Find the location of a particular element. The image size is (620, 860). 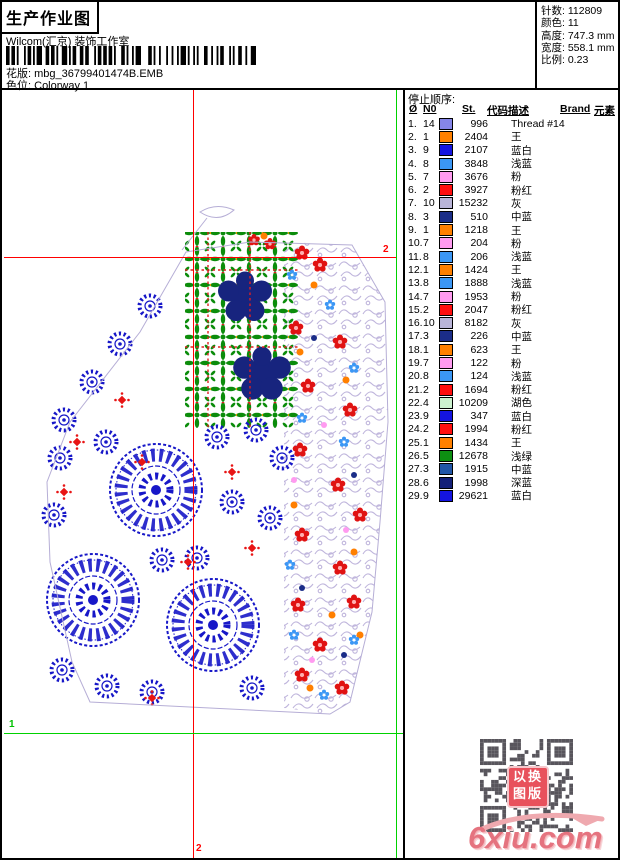

green-foliage-region is located at coordinates (241, 330).